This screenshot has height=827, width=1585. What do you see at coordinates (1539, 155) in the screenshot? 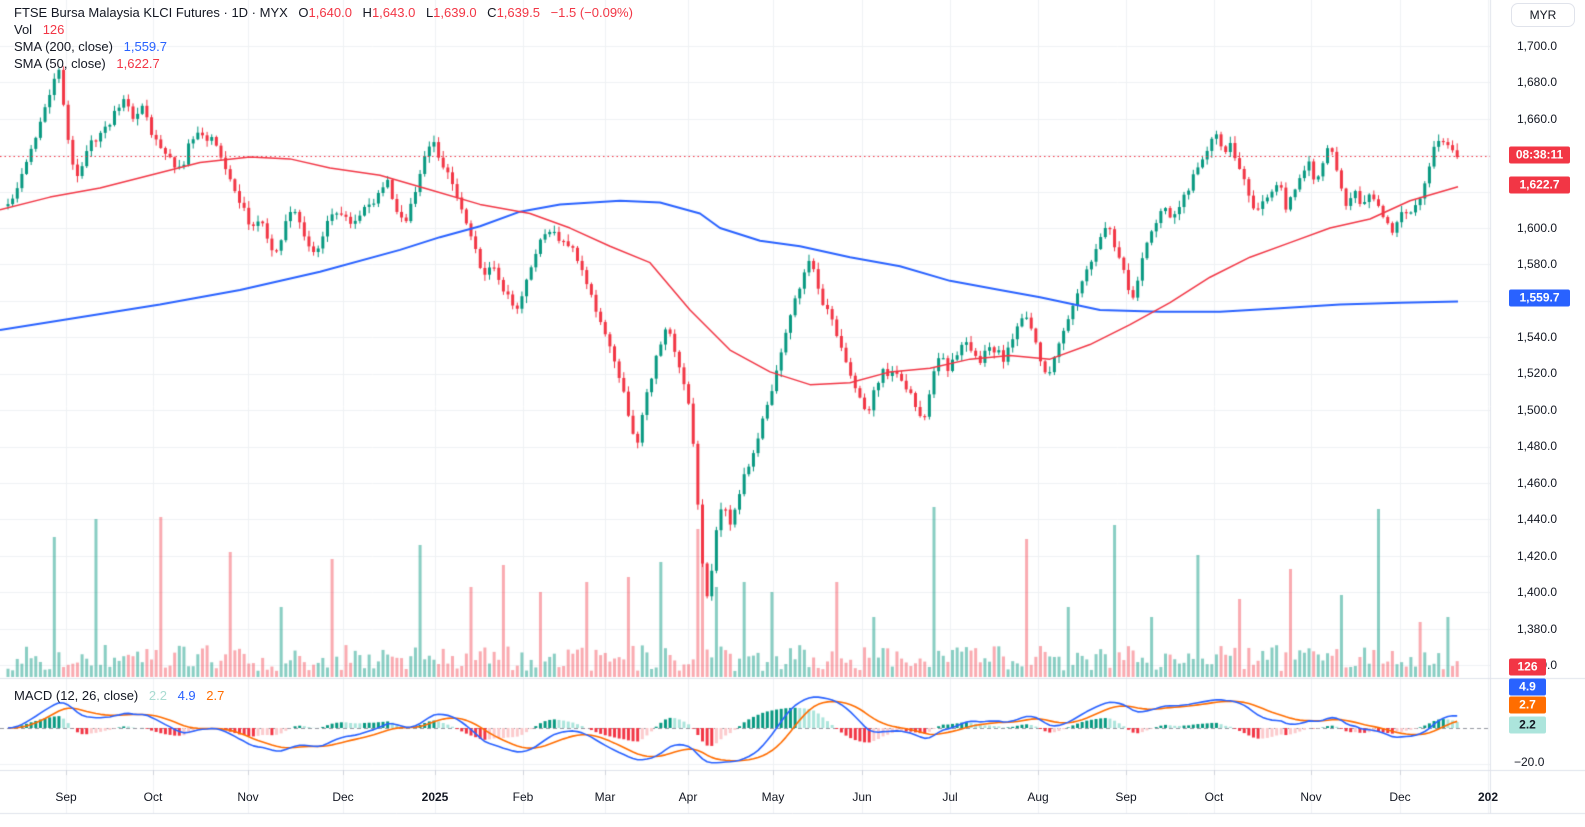
I see `countdown-badge: 08:38:11` at bounding box center [1539, 155].